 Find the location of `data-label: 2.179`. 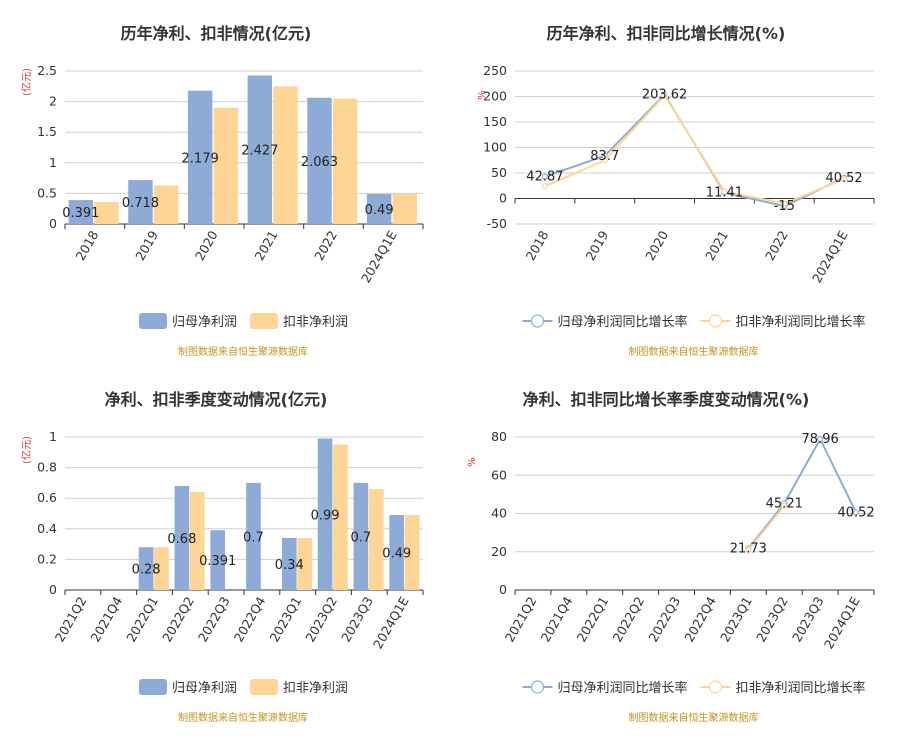

data-label: 2.179 is located at coordinates (200, 158).